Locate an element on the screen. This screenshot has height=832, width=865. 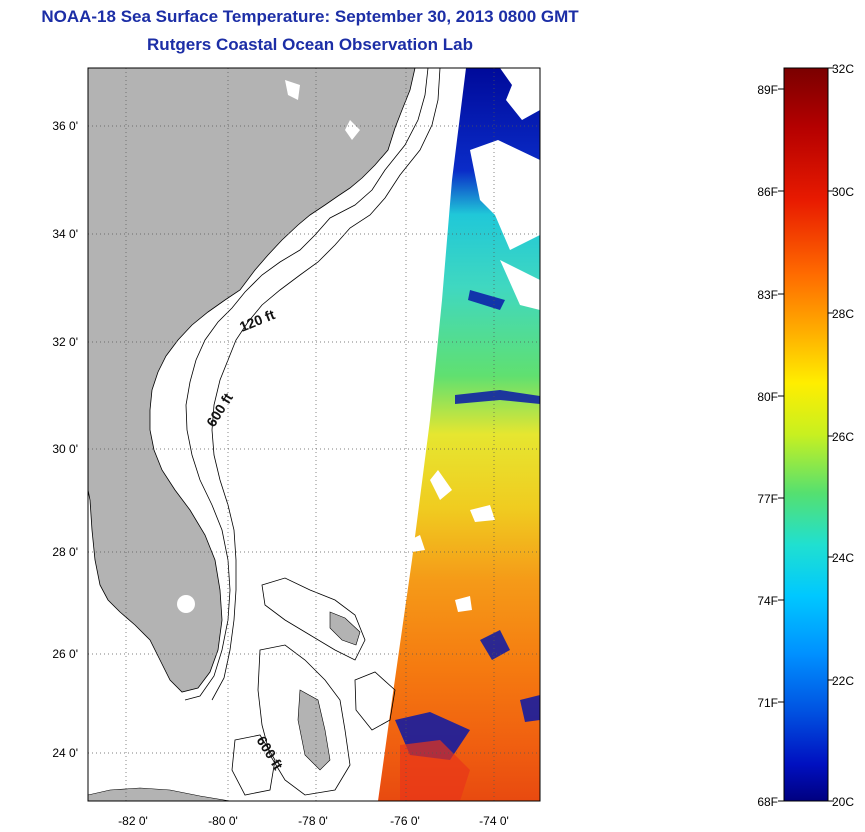
colorbar-c-label: 26C is located at coordinates (843, 437).